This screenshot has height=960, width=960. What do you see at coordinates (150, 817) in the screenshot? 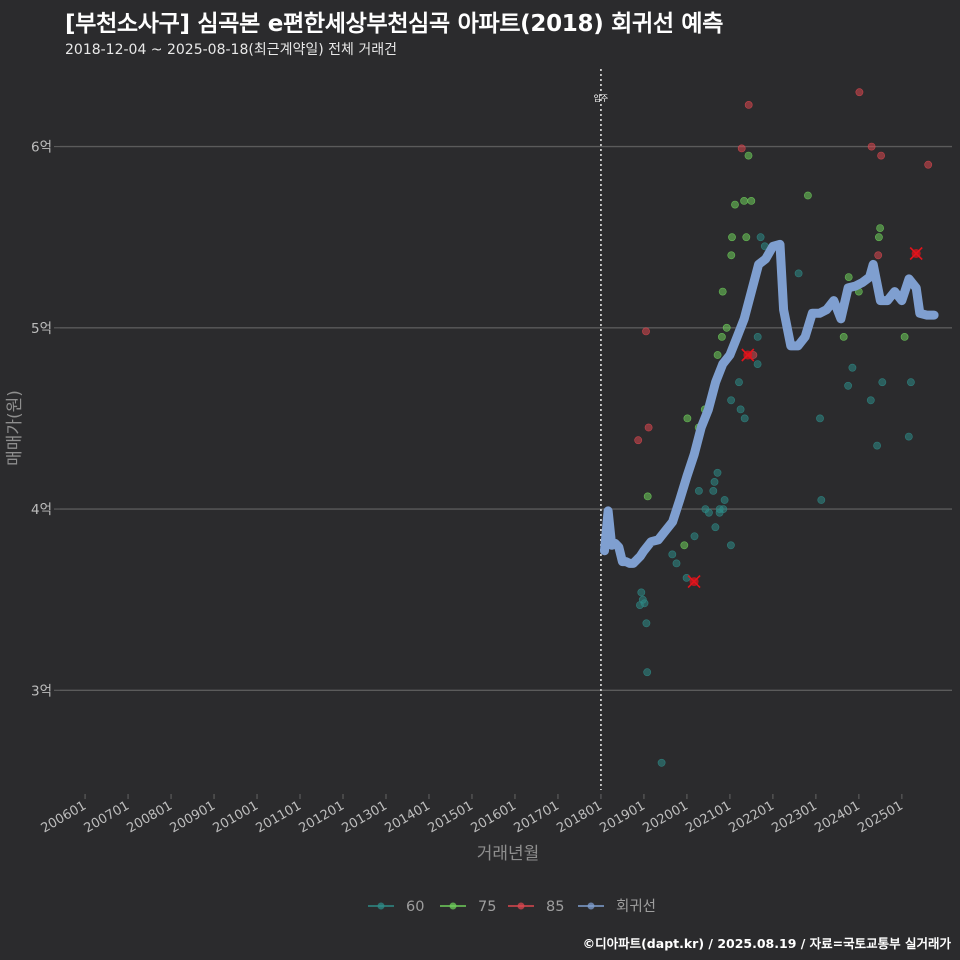
I see `x-tick-label: 200801` at bounding box center [150, 817].